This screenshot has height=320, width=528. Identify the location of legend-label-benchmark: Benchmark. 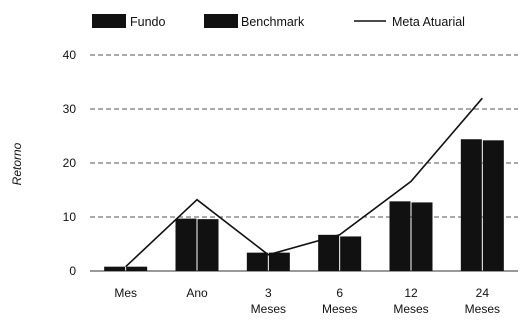
(273, 22).